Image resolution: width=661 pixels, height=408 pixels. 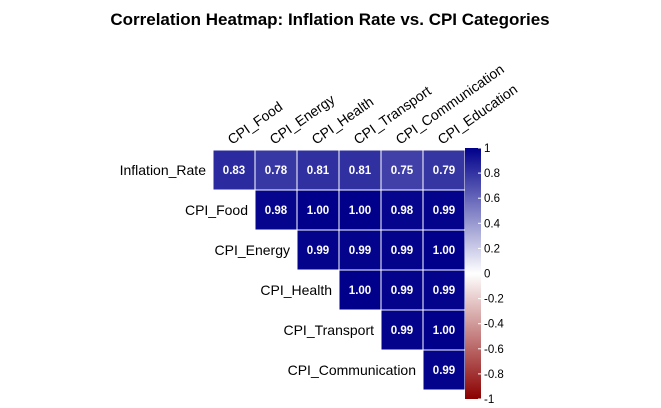 I want to click on colorbar-tick-label: 0.6, so click(x=492, y=199).